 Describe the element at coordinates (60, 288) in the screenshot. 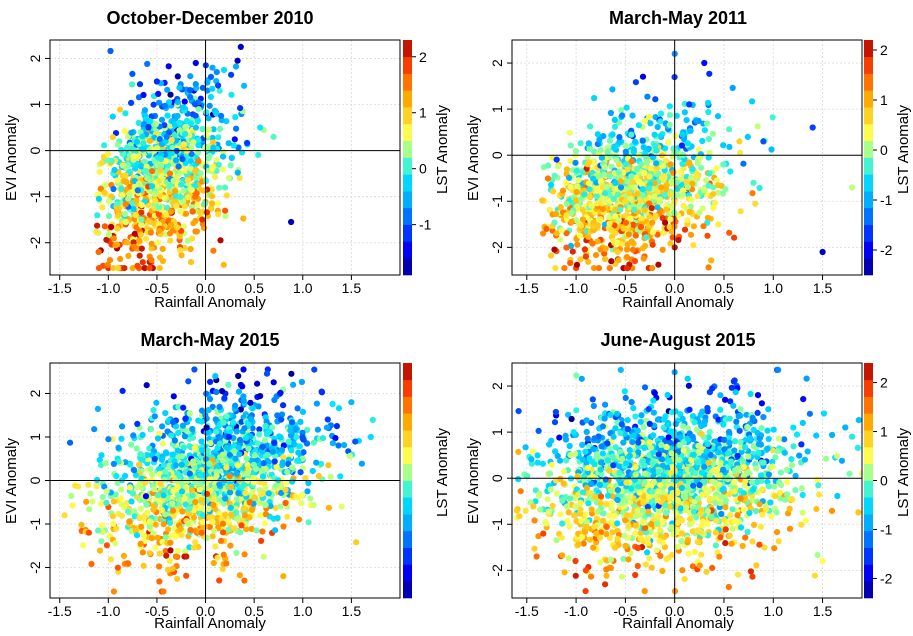

I see `x-tick-label: -1.5` at that location.